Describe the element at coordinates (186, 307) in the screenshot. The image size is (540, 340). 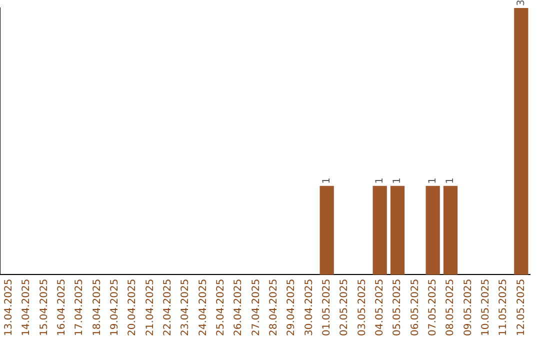
I see `x-tick-label: 23.04.2025` at that location.